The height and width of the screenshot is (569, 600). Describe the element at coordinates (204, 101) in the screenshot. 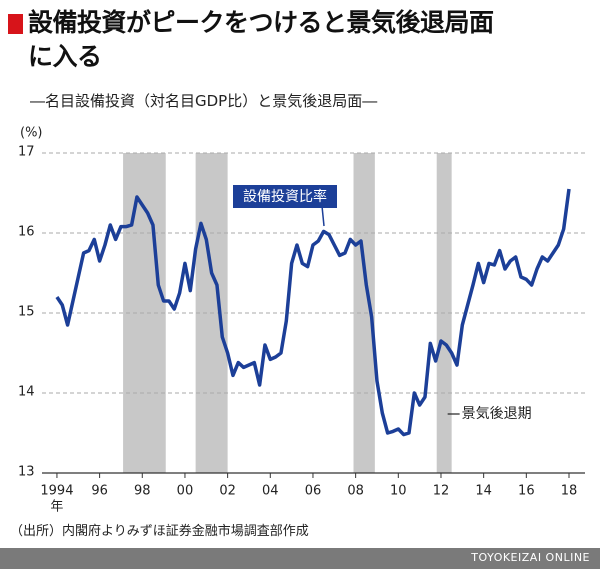

I see `chart-subtitle: ―名目設備投資（対名目GDP比）と景気後退局面―` at that location.